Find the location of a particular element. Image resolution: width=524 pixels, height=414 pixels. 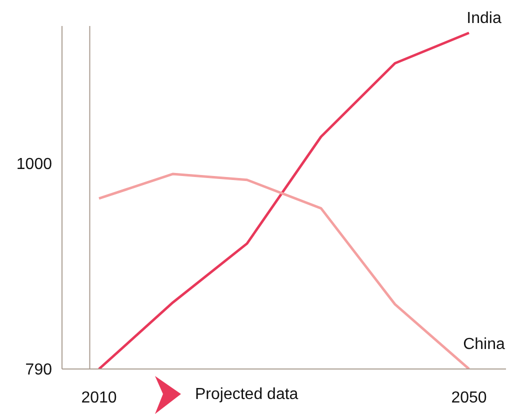

text: Projected data is located at coordinates (246, 395).